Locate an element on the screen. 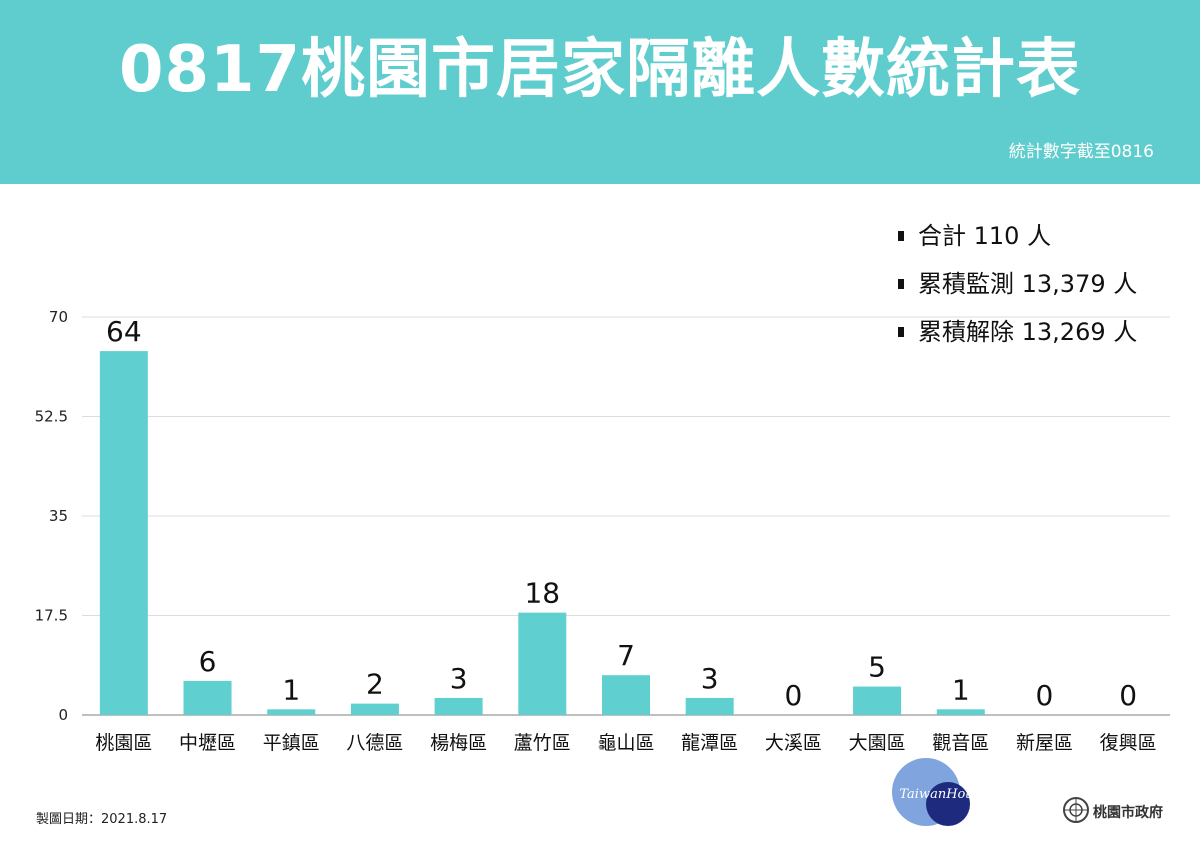 The width and height of the screenshot is (1200, 849). taiwanhot-watermark-logo: TaiwanHot is located at coordinates (931, 792).